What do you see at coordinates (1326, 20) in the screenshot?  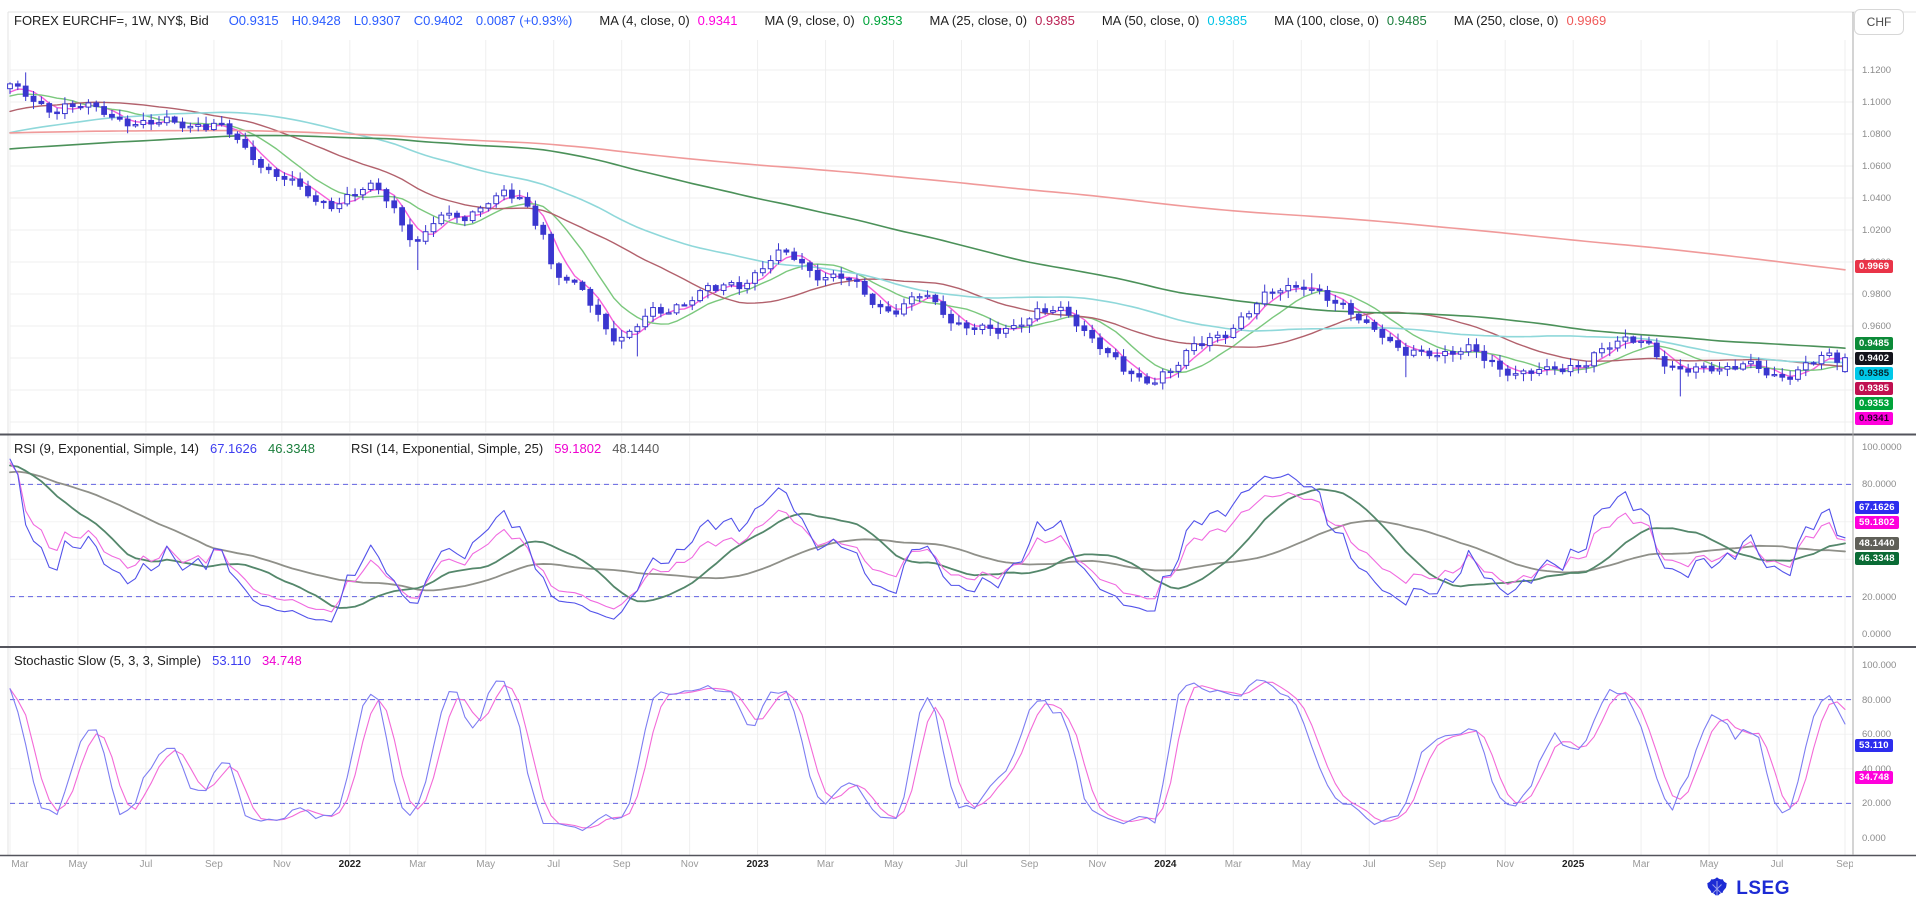 I see `ma-label: MA (100, close, 0)` at bounding box center [1326, 20].